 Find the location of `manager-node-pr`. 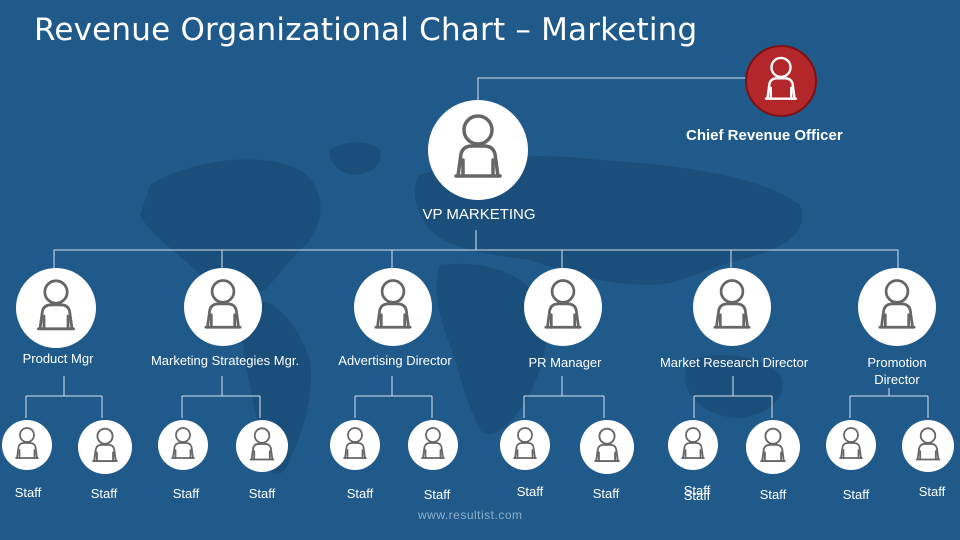

manager-node-pr is located at coordinates (563, 307).